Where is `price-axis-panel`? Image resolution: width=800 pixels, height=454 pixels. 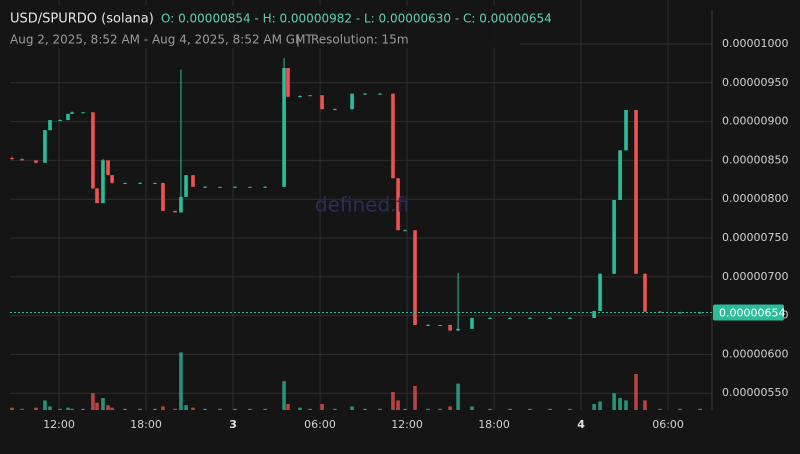
price-axis-panel is located at coordinates (756, 225).